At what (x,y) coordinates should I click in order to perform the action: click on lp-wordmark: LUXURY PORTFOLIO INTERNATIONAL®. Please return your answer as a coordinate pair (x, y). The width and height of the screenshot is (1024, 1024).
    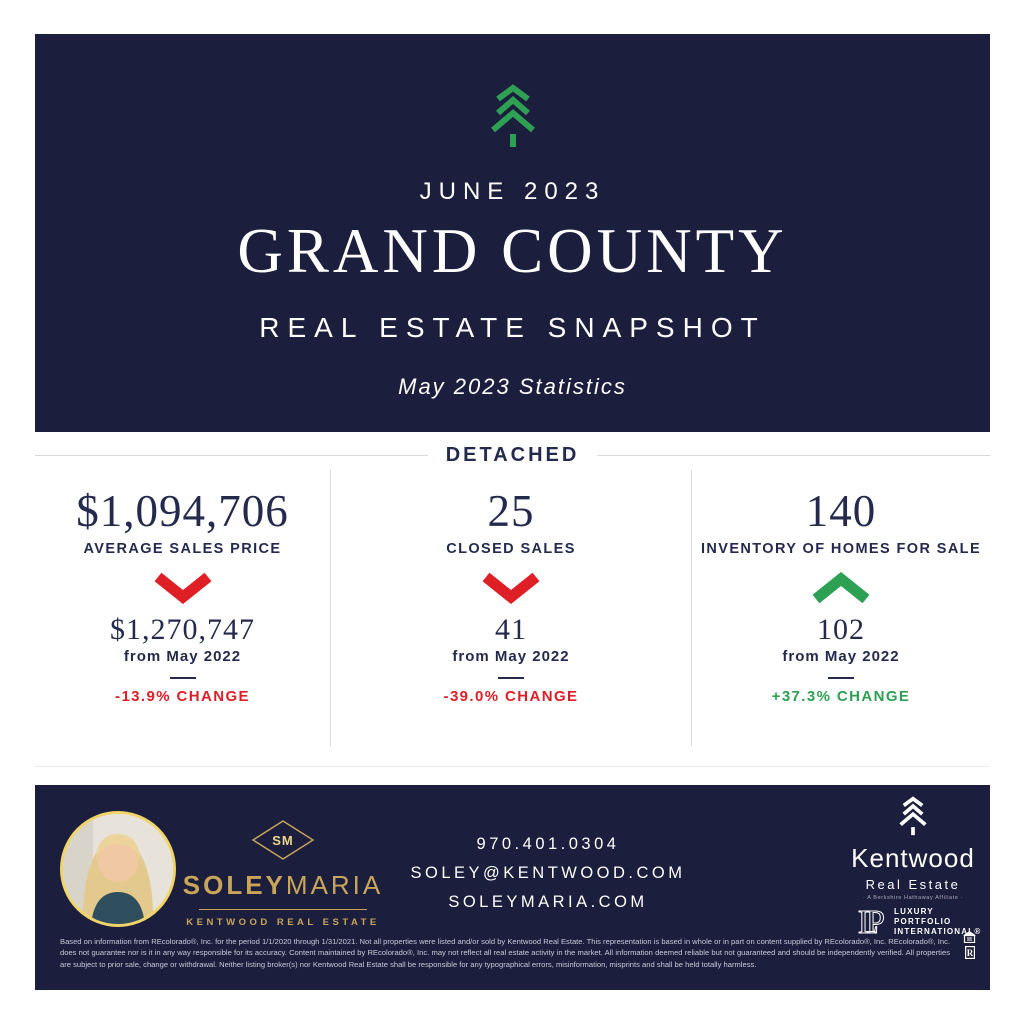
    Looking at the image, I should click on (937, 921).